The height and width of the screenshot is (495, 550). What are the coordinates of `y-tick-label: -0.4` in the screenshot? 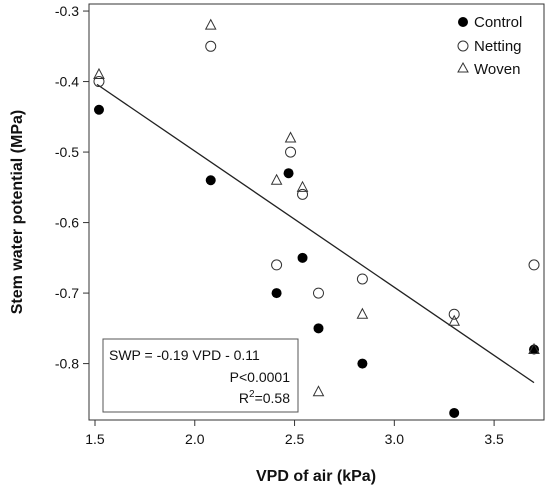 It's located at (67, 82).